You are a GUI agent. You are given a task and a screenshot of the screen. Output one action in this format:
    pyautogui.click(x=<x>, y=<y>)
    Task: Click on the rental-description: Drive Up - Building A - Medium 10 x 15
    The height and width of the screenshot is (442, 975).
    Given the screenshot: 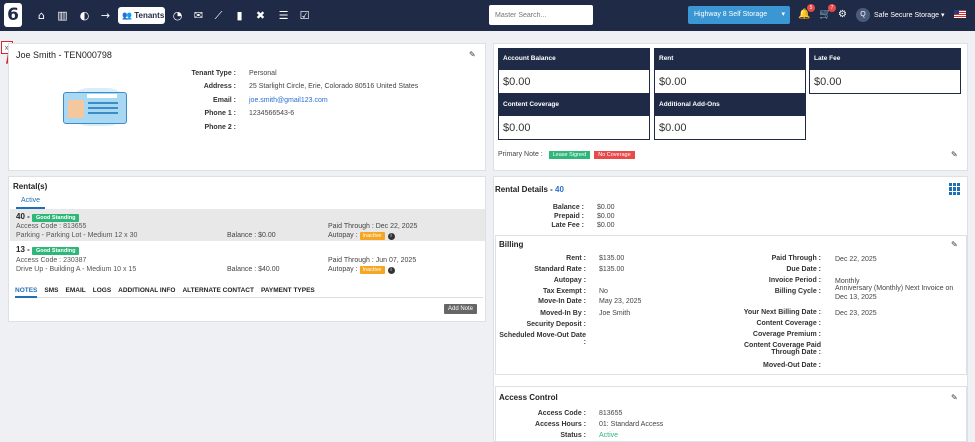 What is the action you would take?
    pyautogui.click(x=76, y=269)
    